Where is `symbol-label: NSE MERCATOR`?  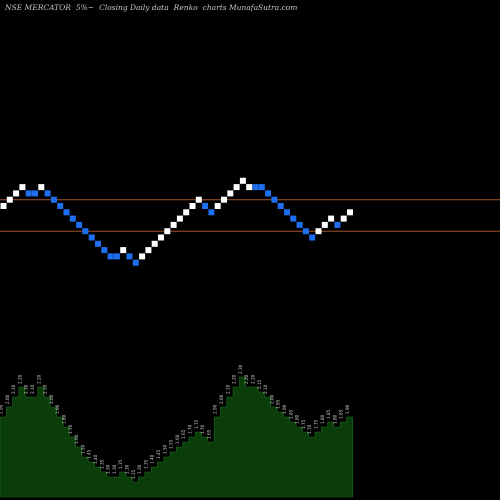 symbol-label: NSE MERCATOR is located at coordinates (38, 7).